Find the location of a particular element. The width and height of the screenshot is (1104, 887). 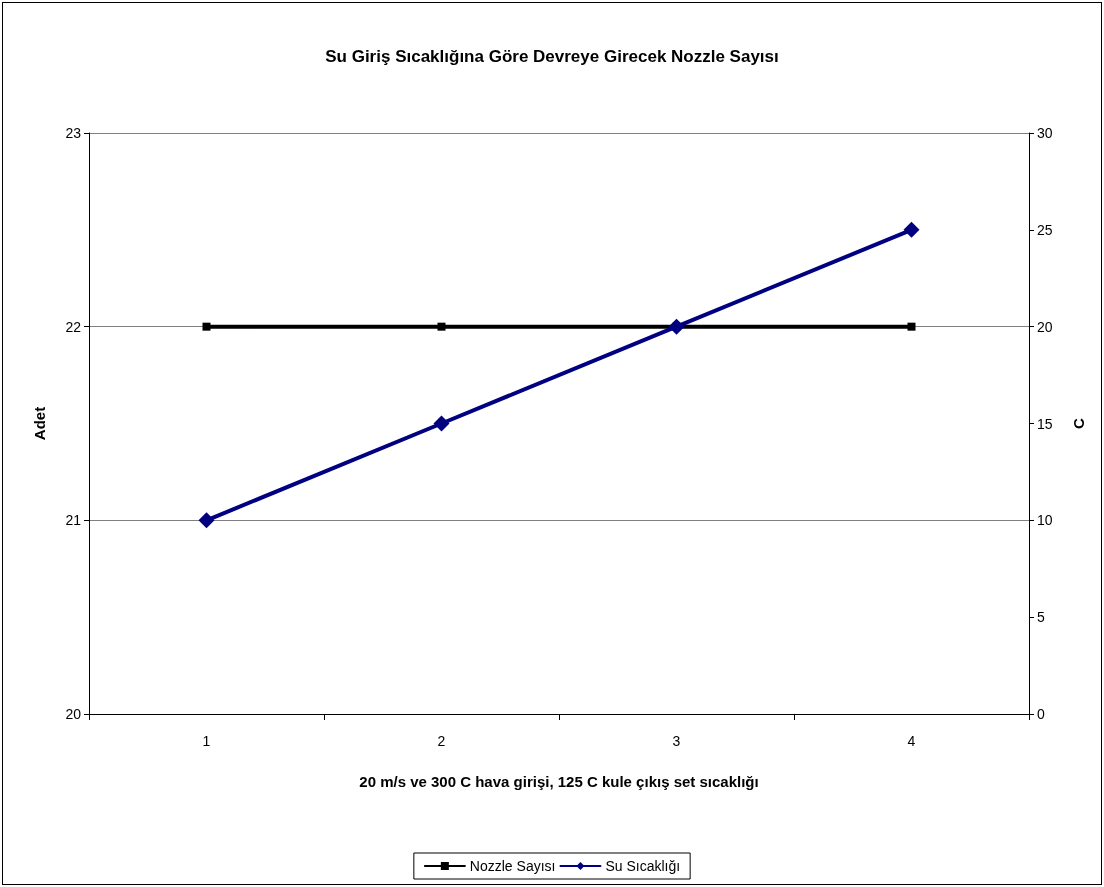

legend-label: Nozzle Sayısı is located at coordinates (512, 866).